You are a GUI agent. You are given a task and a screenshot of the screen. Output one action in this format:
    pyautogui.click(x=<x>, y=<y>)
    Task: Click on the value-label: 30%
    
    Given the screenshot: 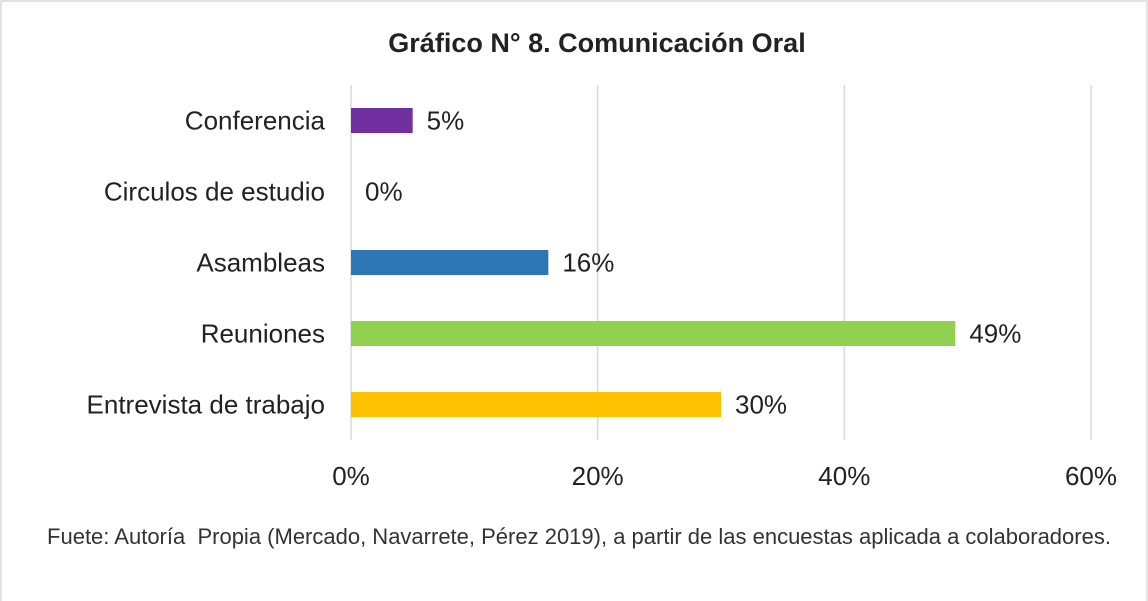 What is the action you would take?
    pyautogui.click(x=761, y=404)
    